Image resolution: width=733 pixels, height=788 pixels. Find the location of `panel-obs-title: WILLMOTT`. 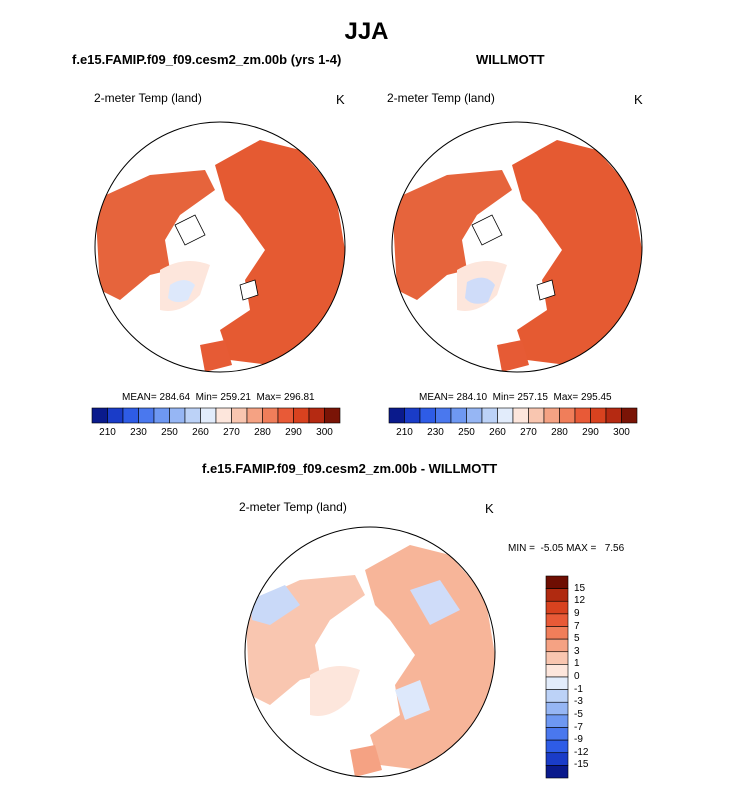

panel-obs-title: WILLMOTT is located at coordinates (510, 59).